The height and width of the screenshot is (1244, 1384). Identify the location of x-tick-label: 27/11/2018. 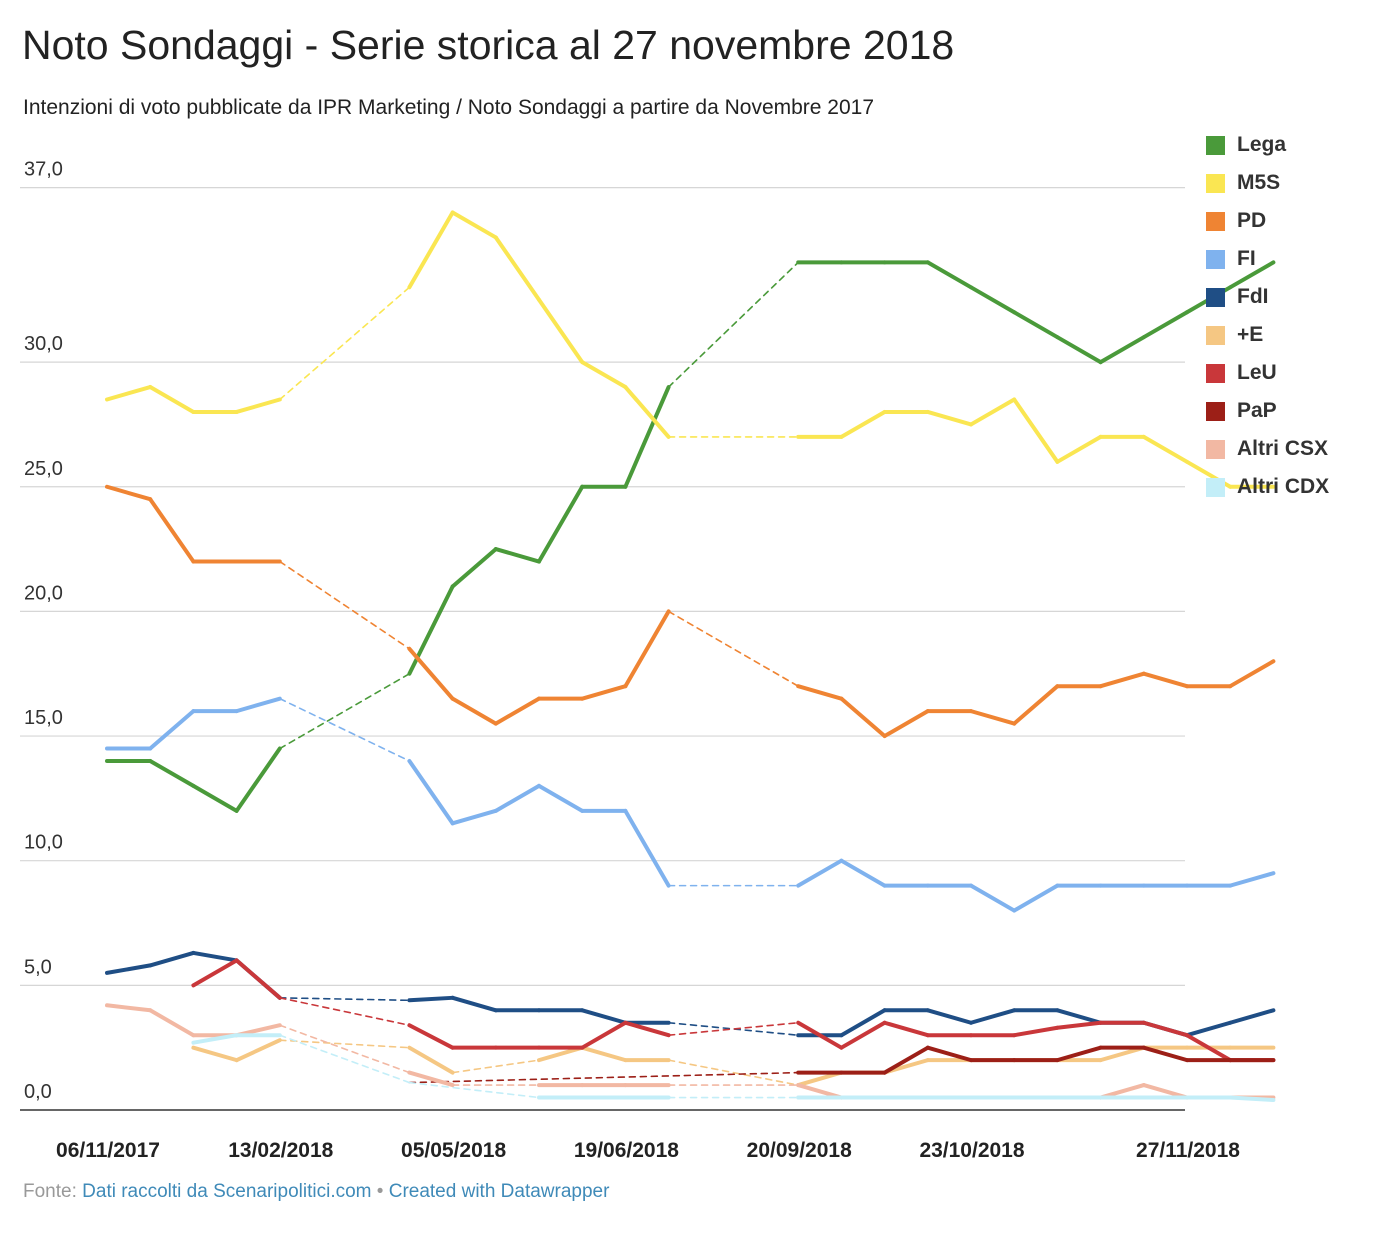
(1188, 1150).